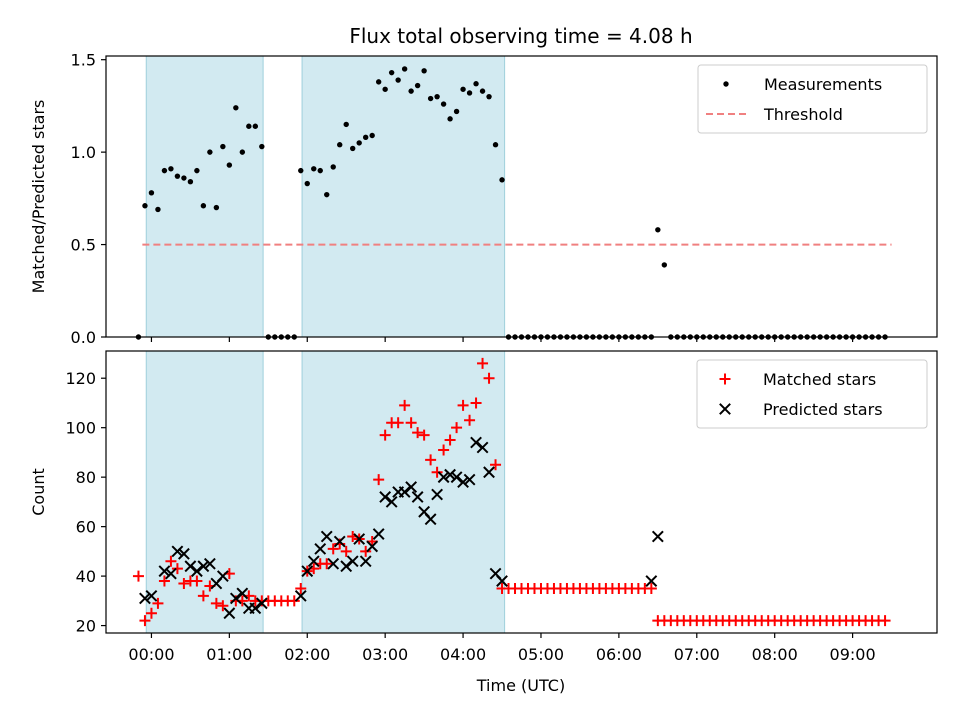  What do you see at coordinates (812, 394) in the screenshot?
I see `legend: Matched stars Predicted stars` at bounding box center [812, 394].